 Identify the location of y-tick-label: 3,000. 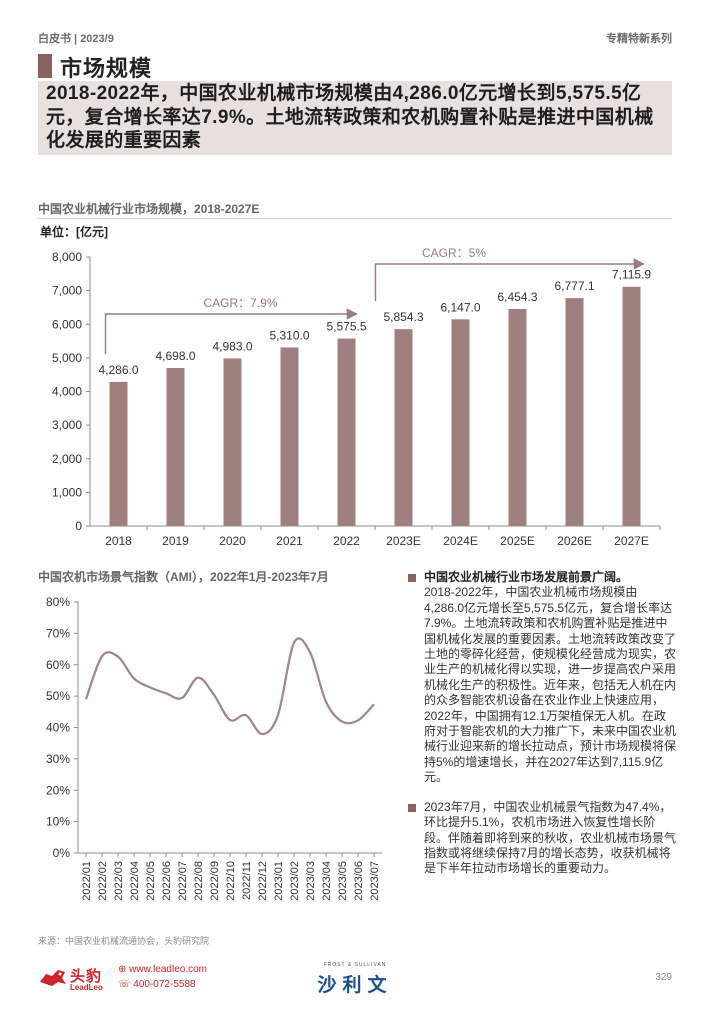
(67, 425).